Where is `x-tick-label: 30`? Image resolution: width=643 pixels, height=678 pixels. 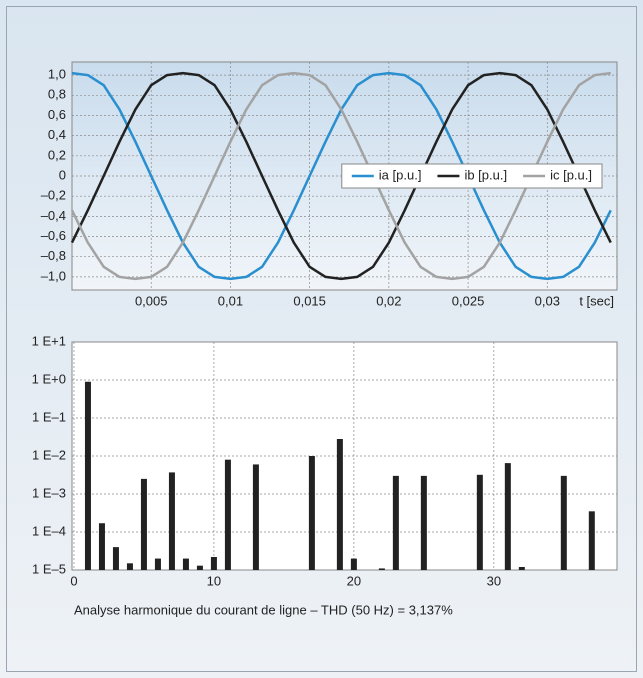
x-tick-label: 30 is located at coordinates (494, 580).